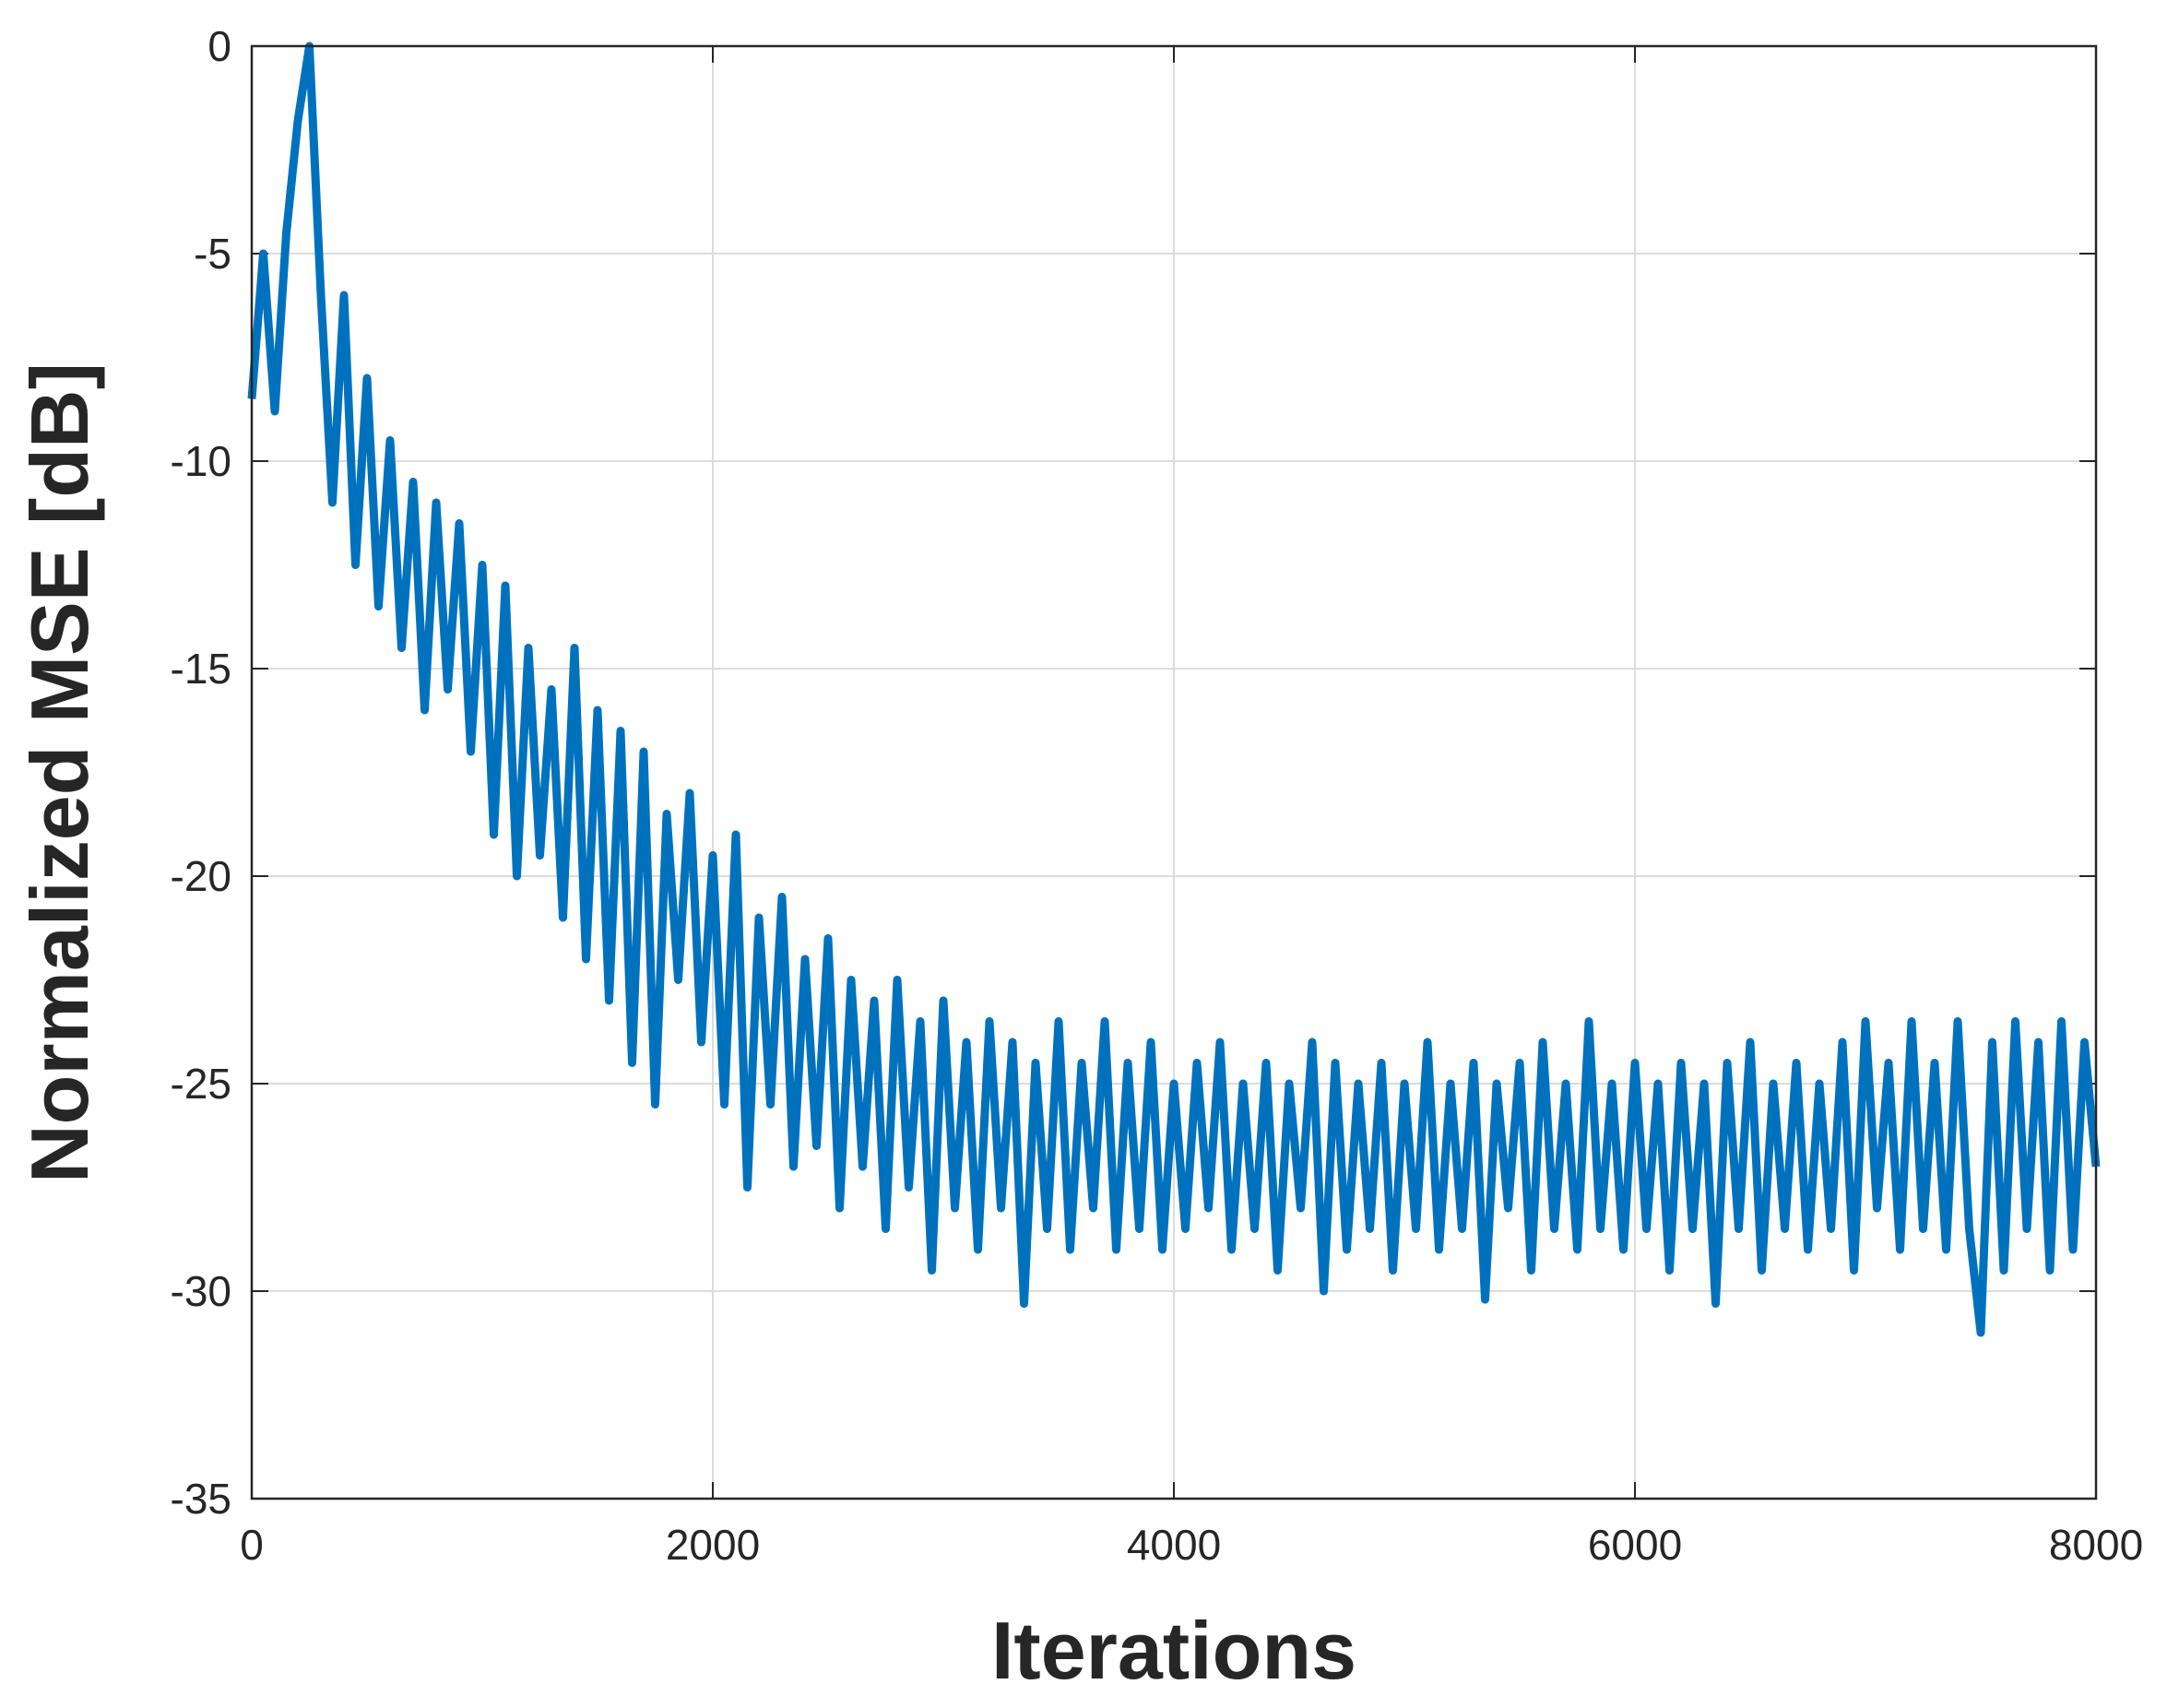  I want to click on x-tick-label: 4000, so click(1174, 1545).